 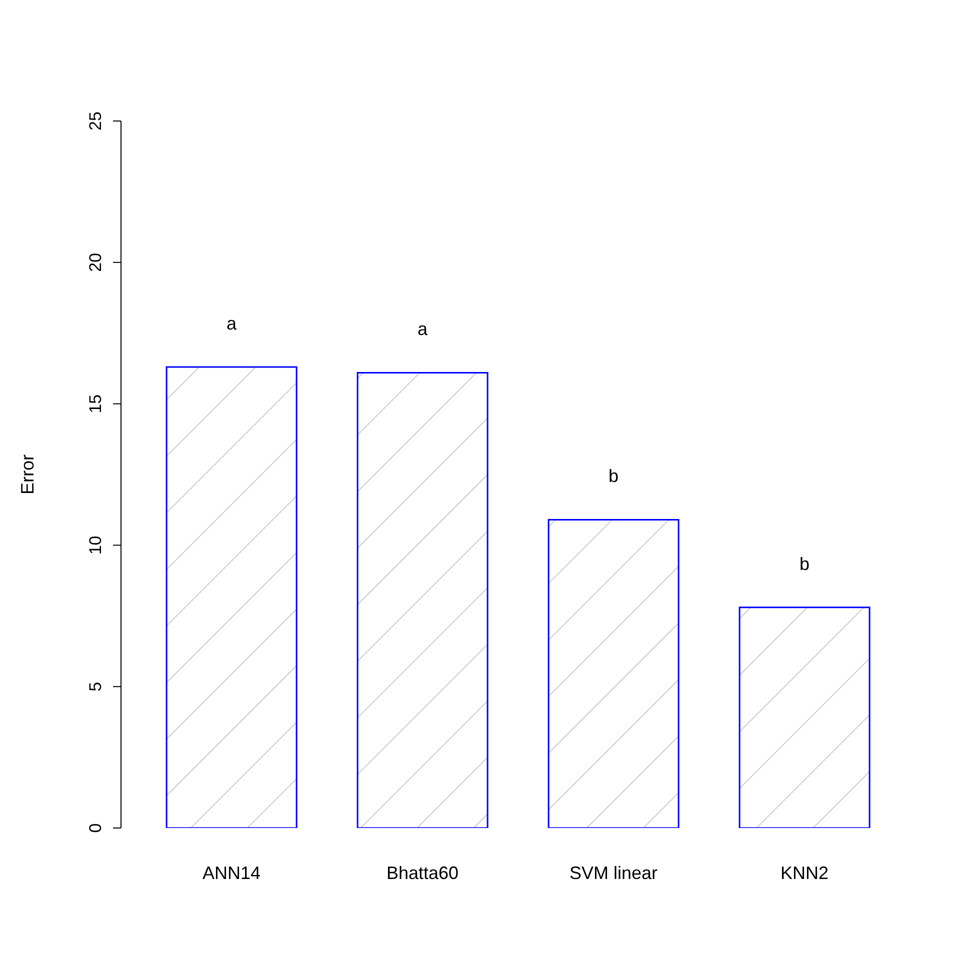 I want to click on x-tick-label: ANN14, so click(x=231, y=872).